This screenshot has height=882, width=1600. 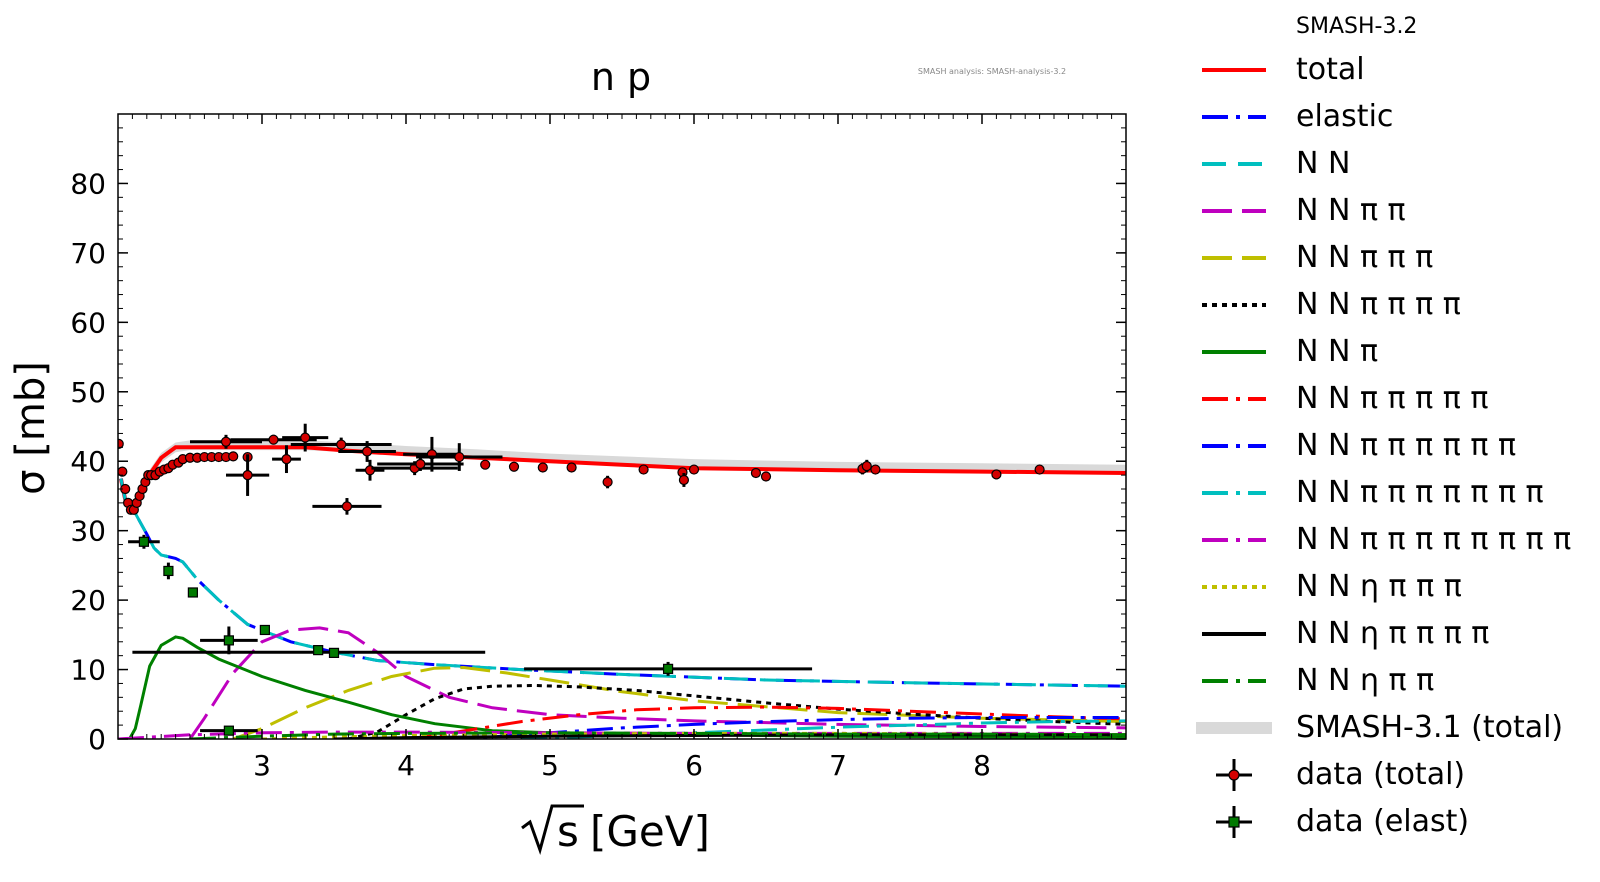 What do you see at coordinates (88, 253) in the screenshot?
I see `y-tick-label: 70` at bounding box center [88, 253].